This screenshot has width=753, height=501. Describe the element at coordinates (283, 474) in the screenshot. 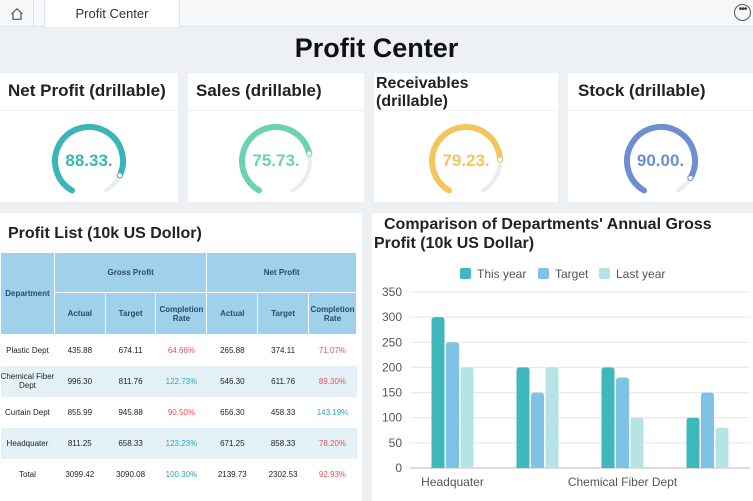

I see `cell-np-target: 2302.53` at that location.